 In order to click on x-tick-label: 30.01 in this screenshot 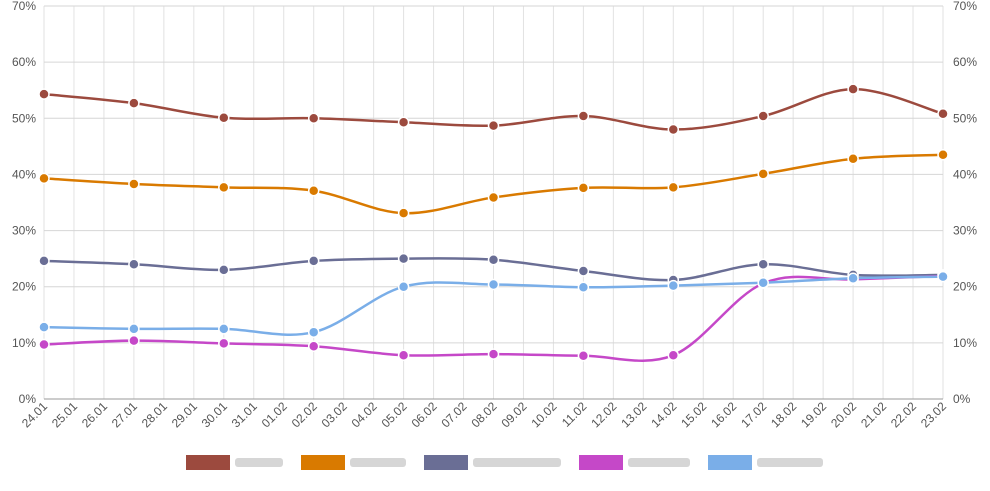, I will do `click(214, 414)`.